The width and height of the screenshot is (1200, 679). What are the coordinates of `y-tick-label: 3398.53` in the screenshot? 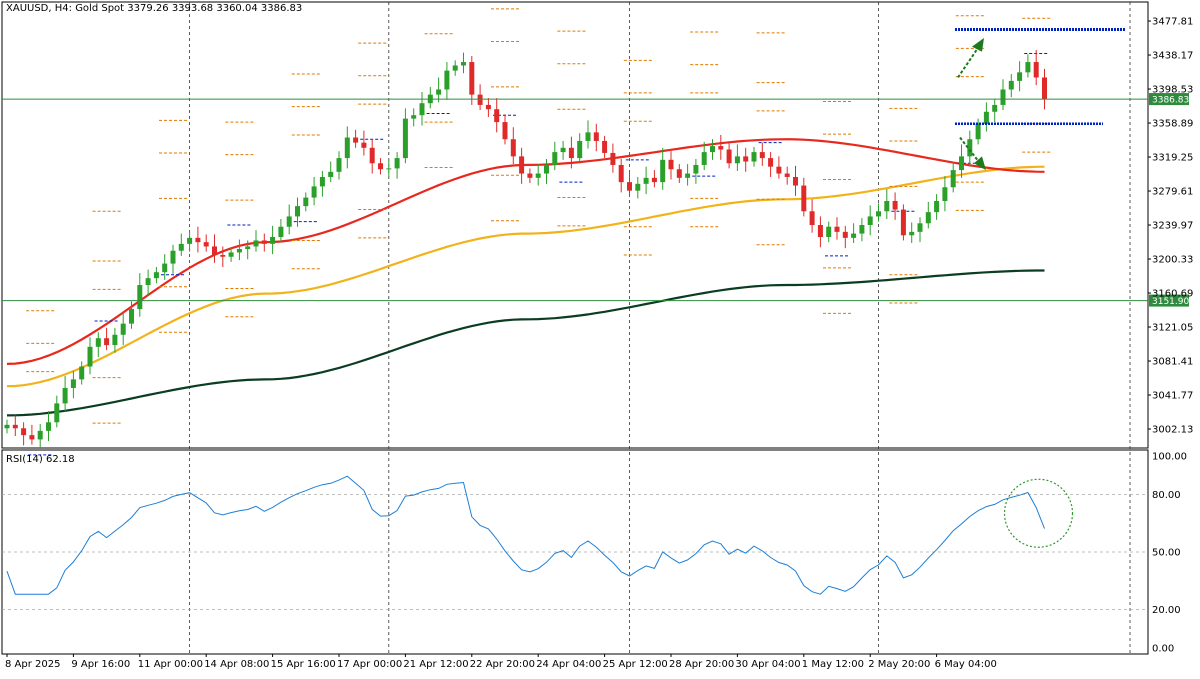 It's located at (1172, 90).